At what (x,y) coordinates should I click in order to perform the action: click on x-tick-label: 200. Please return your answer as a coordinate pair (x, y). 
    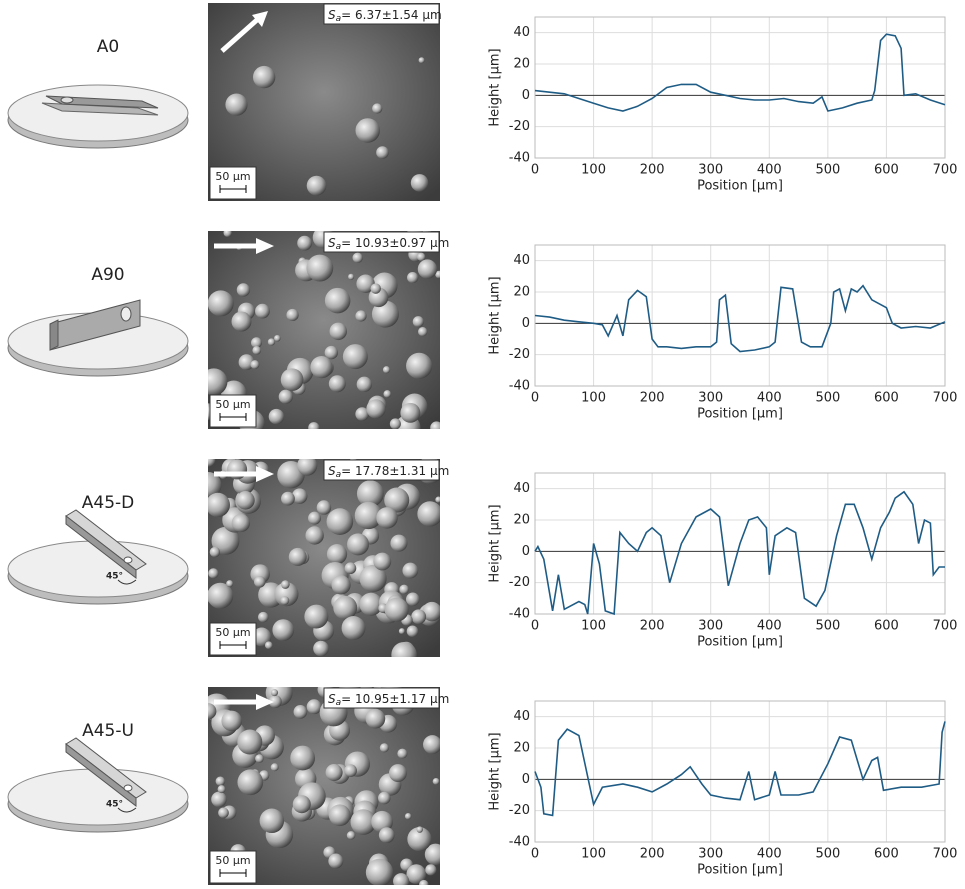
    Looking at the image, I should click on (652, 398).